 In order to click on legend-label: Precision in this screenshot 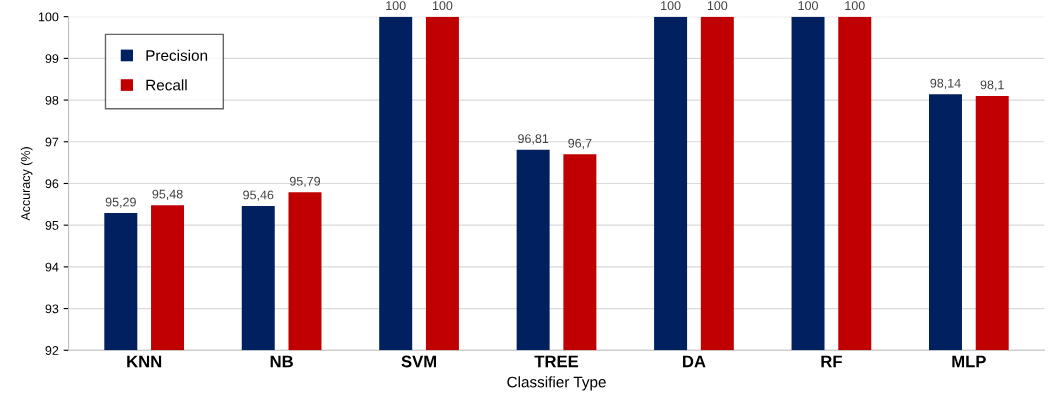, I will do `click(177, 55)`.